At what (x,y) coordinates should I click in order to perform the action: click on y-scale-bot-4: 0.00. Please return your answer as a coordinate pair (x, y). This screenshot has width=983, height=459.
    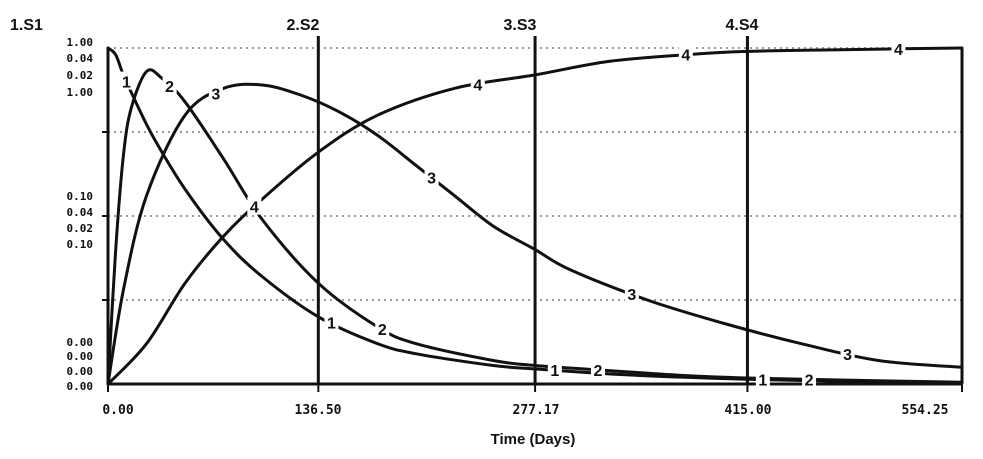
    Looking at the image, I should click on (80, 386).